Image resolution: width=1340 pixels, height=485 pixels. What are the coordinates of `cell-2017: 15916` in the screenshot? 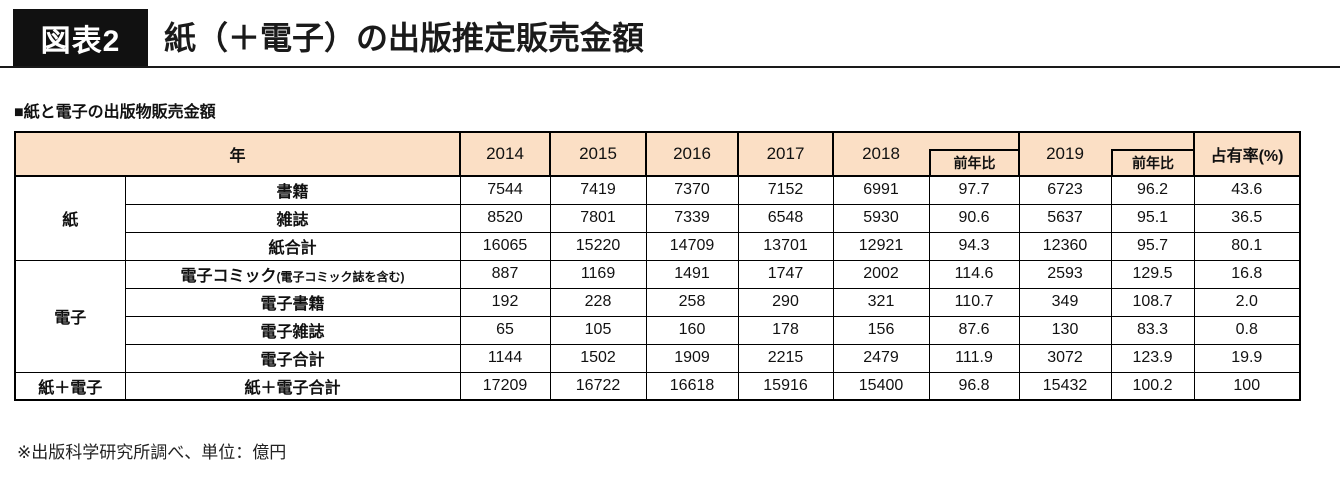 It's located at (785, 386).